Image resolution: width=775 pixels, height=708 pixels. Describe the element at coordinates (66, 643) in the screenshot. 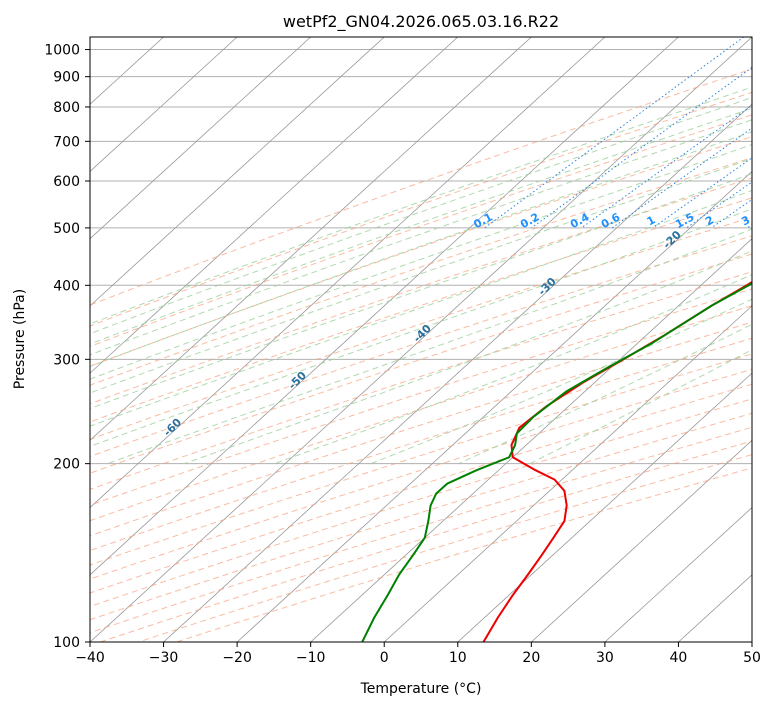

I see `y-tick-label: 100` at that location.